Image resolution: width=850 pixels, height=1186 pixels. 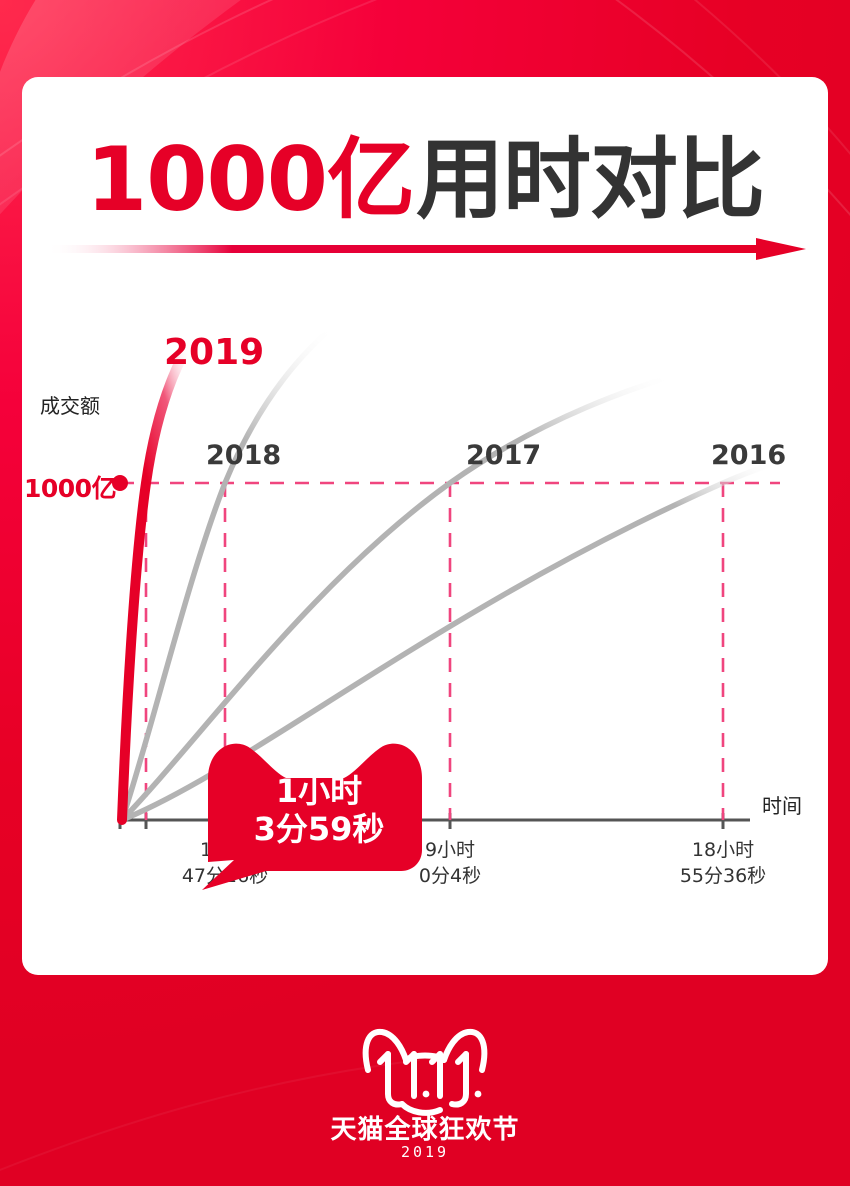 I want to click on series-label-2017: 2017, so click(x=504, y=455).